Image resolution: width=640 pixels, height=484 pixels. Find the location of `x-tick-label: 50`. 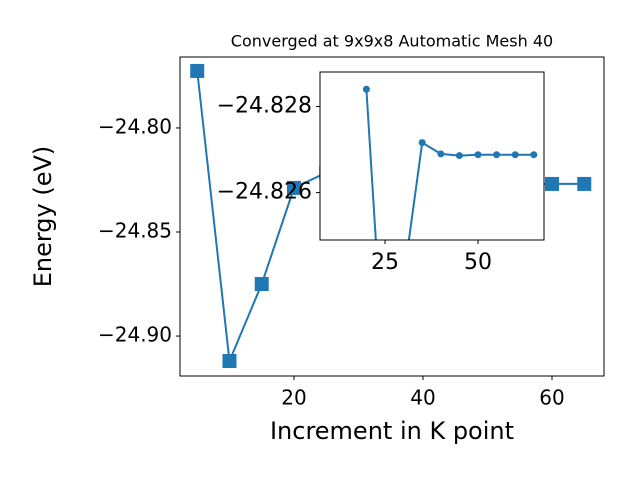

x-tick-label: 50 is located at coordinates (478, 262).